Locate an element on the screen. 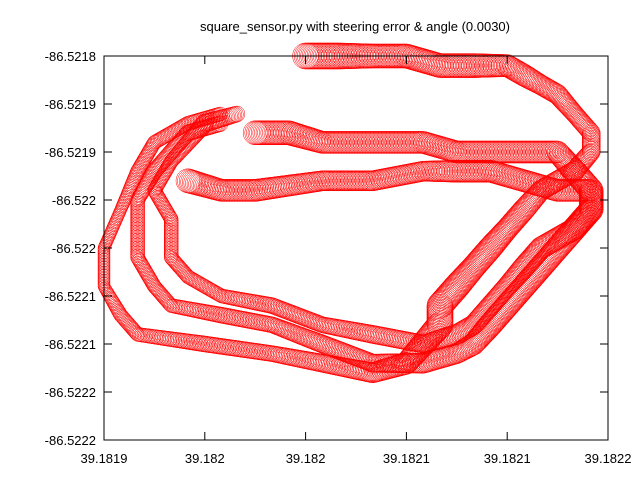 This screenshot has height=480, width=640. y-tick-label: -86.5221 is located at coordinates (70, 296).